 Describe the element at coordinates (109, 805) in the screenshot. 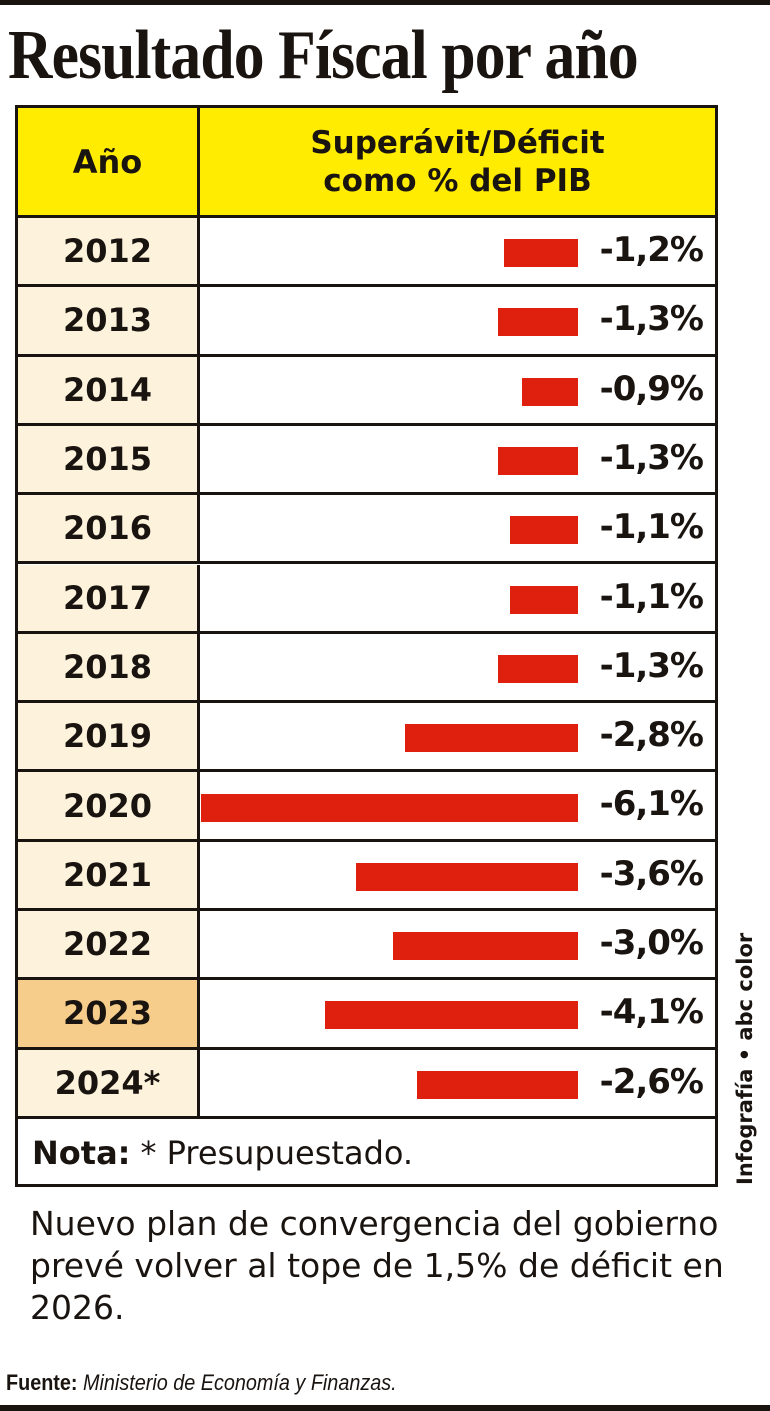

I see `year-label: 2020` at that location.